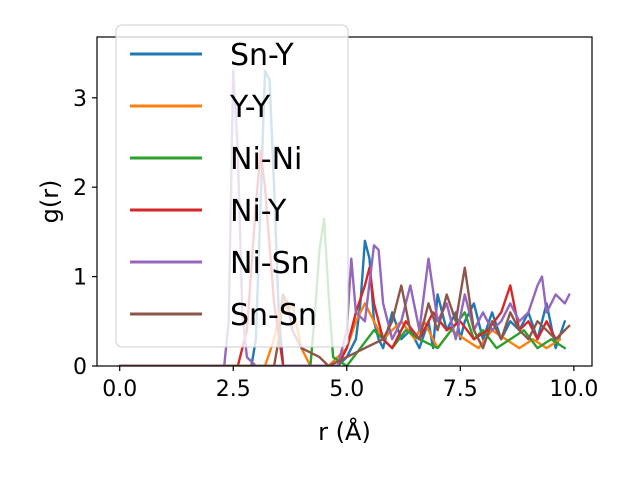  Describe the element at coordinates (233, 389) in the screenshot. I see `x-tick-label: 2.5` at that location.